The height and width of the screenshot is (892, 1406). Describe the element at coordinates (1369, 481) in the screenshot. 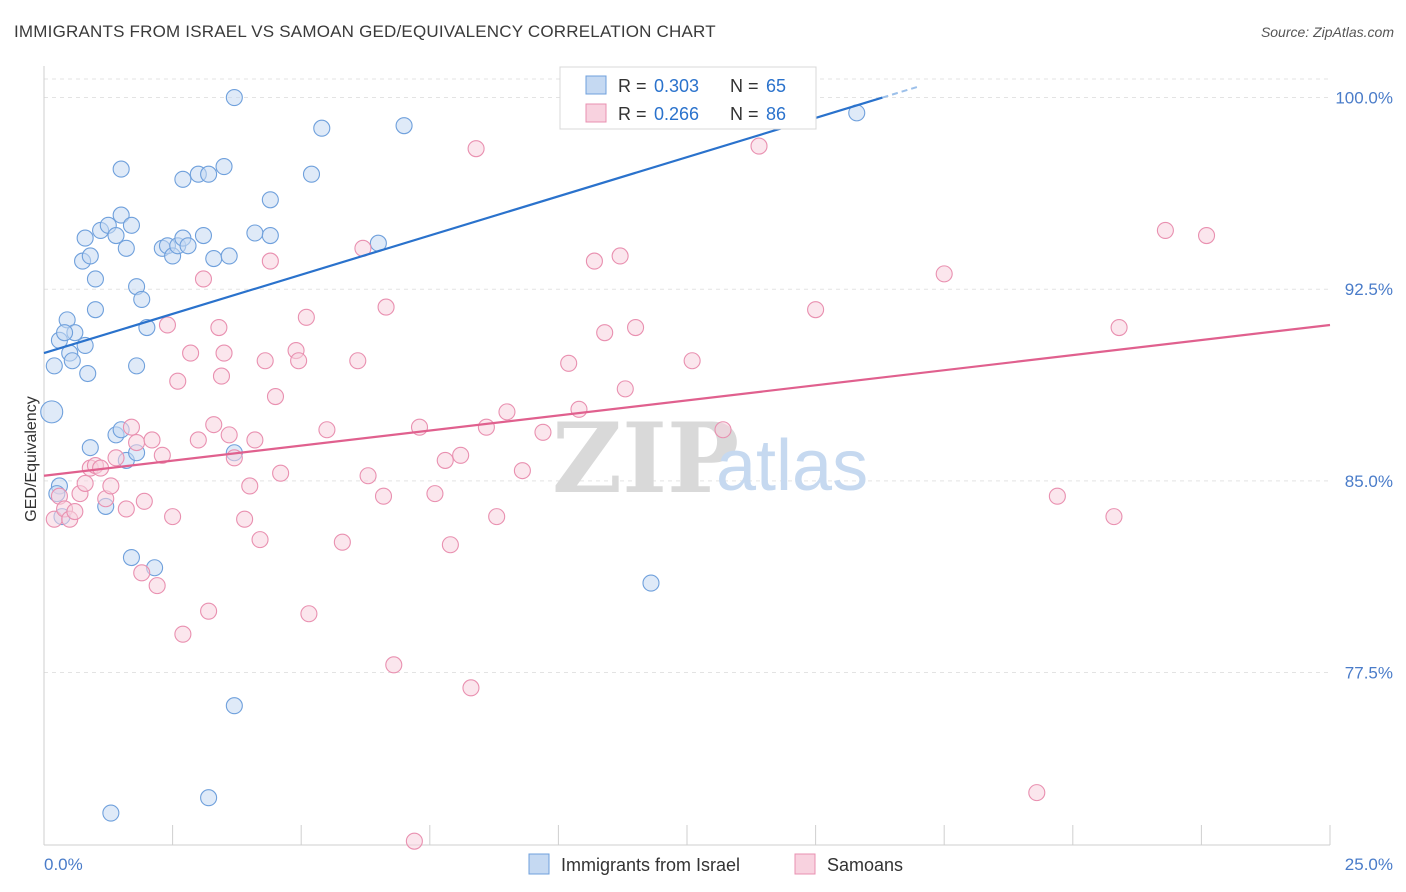

I see `y-tick-label: 85.0%` at that location.